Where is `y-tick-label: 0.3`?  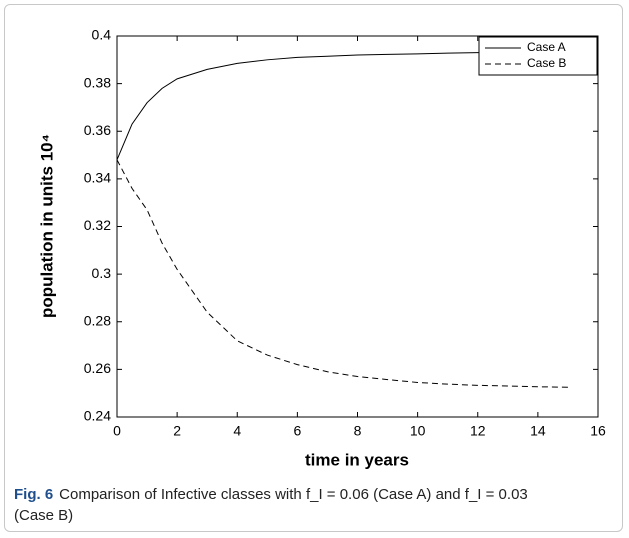
y-tick-label: 0.3 is located at coordinates (102, 273).